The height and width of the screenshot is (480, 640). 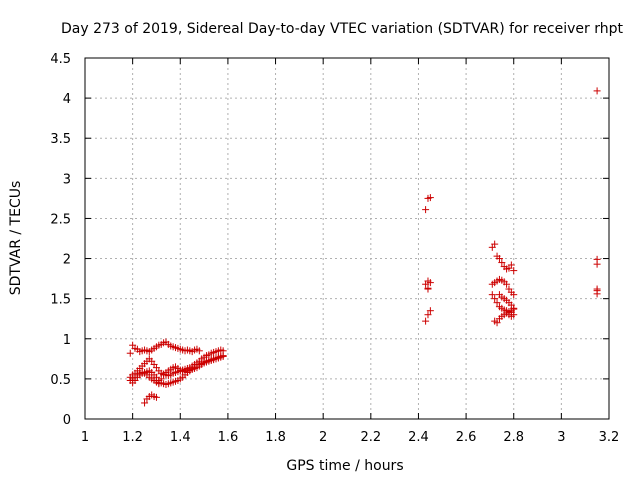 What do you see at coordinates (275, 437) in the screenshot?
I see `x-tick-label: 1.8` at bounding box center [275, 437].